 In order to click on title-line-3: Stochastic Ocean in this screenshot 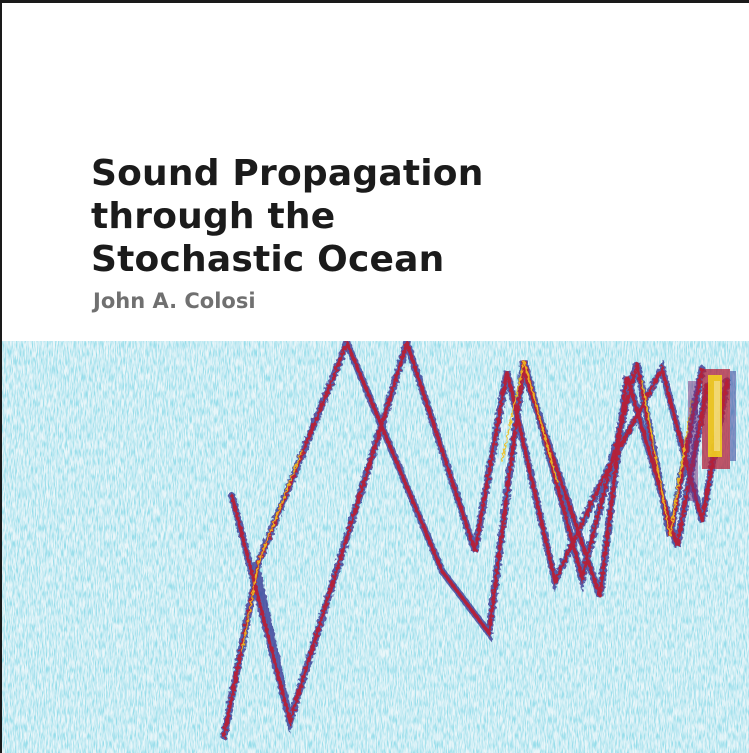, I will do `click(268, 259)`.